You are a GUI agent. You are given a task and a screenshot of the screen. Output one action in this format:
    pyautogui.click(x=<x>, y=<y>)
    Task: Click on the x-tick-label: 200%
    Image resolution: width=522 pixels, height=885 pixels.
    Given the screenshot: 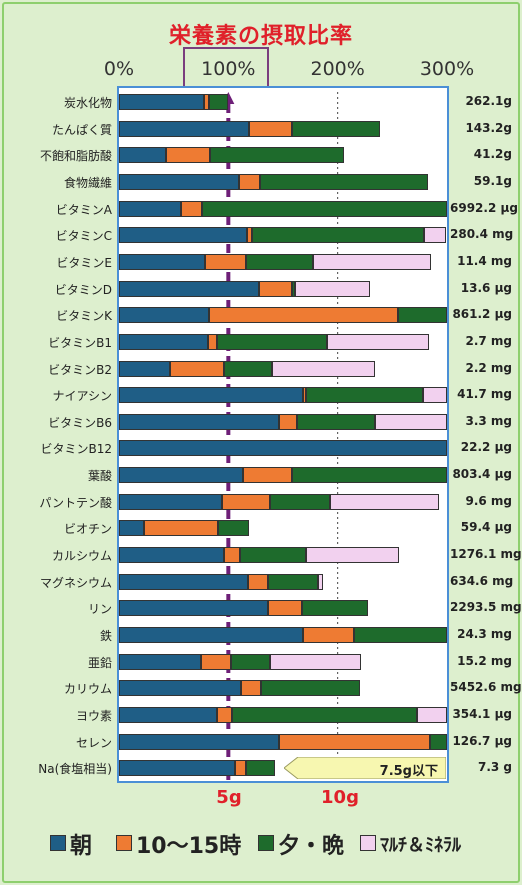 What is the action you would take?
    pyautogui.click(x=337, y=69)
    